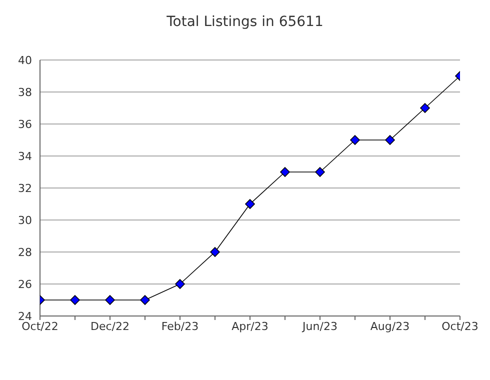 The image size is (490, 380). I want to click on y-tick-label: 32, so click(25, 188).